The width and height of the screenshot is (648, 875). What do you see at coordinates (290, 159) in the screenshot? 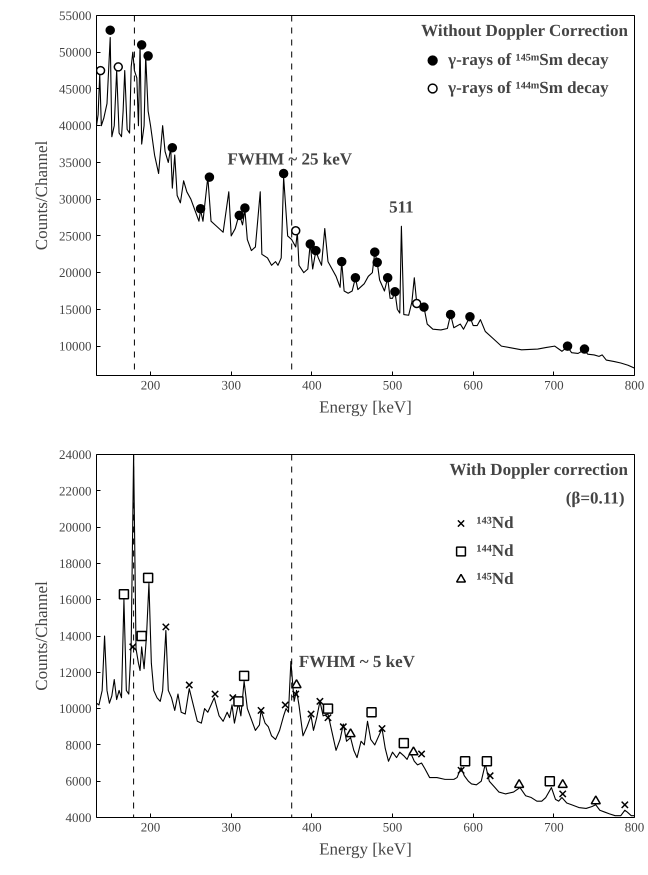
I see `annotation: FWHM ~ 25 keV` at bounding box center [290, 159].